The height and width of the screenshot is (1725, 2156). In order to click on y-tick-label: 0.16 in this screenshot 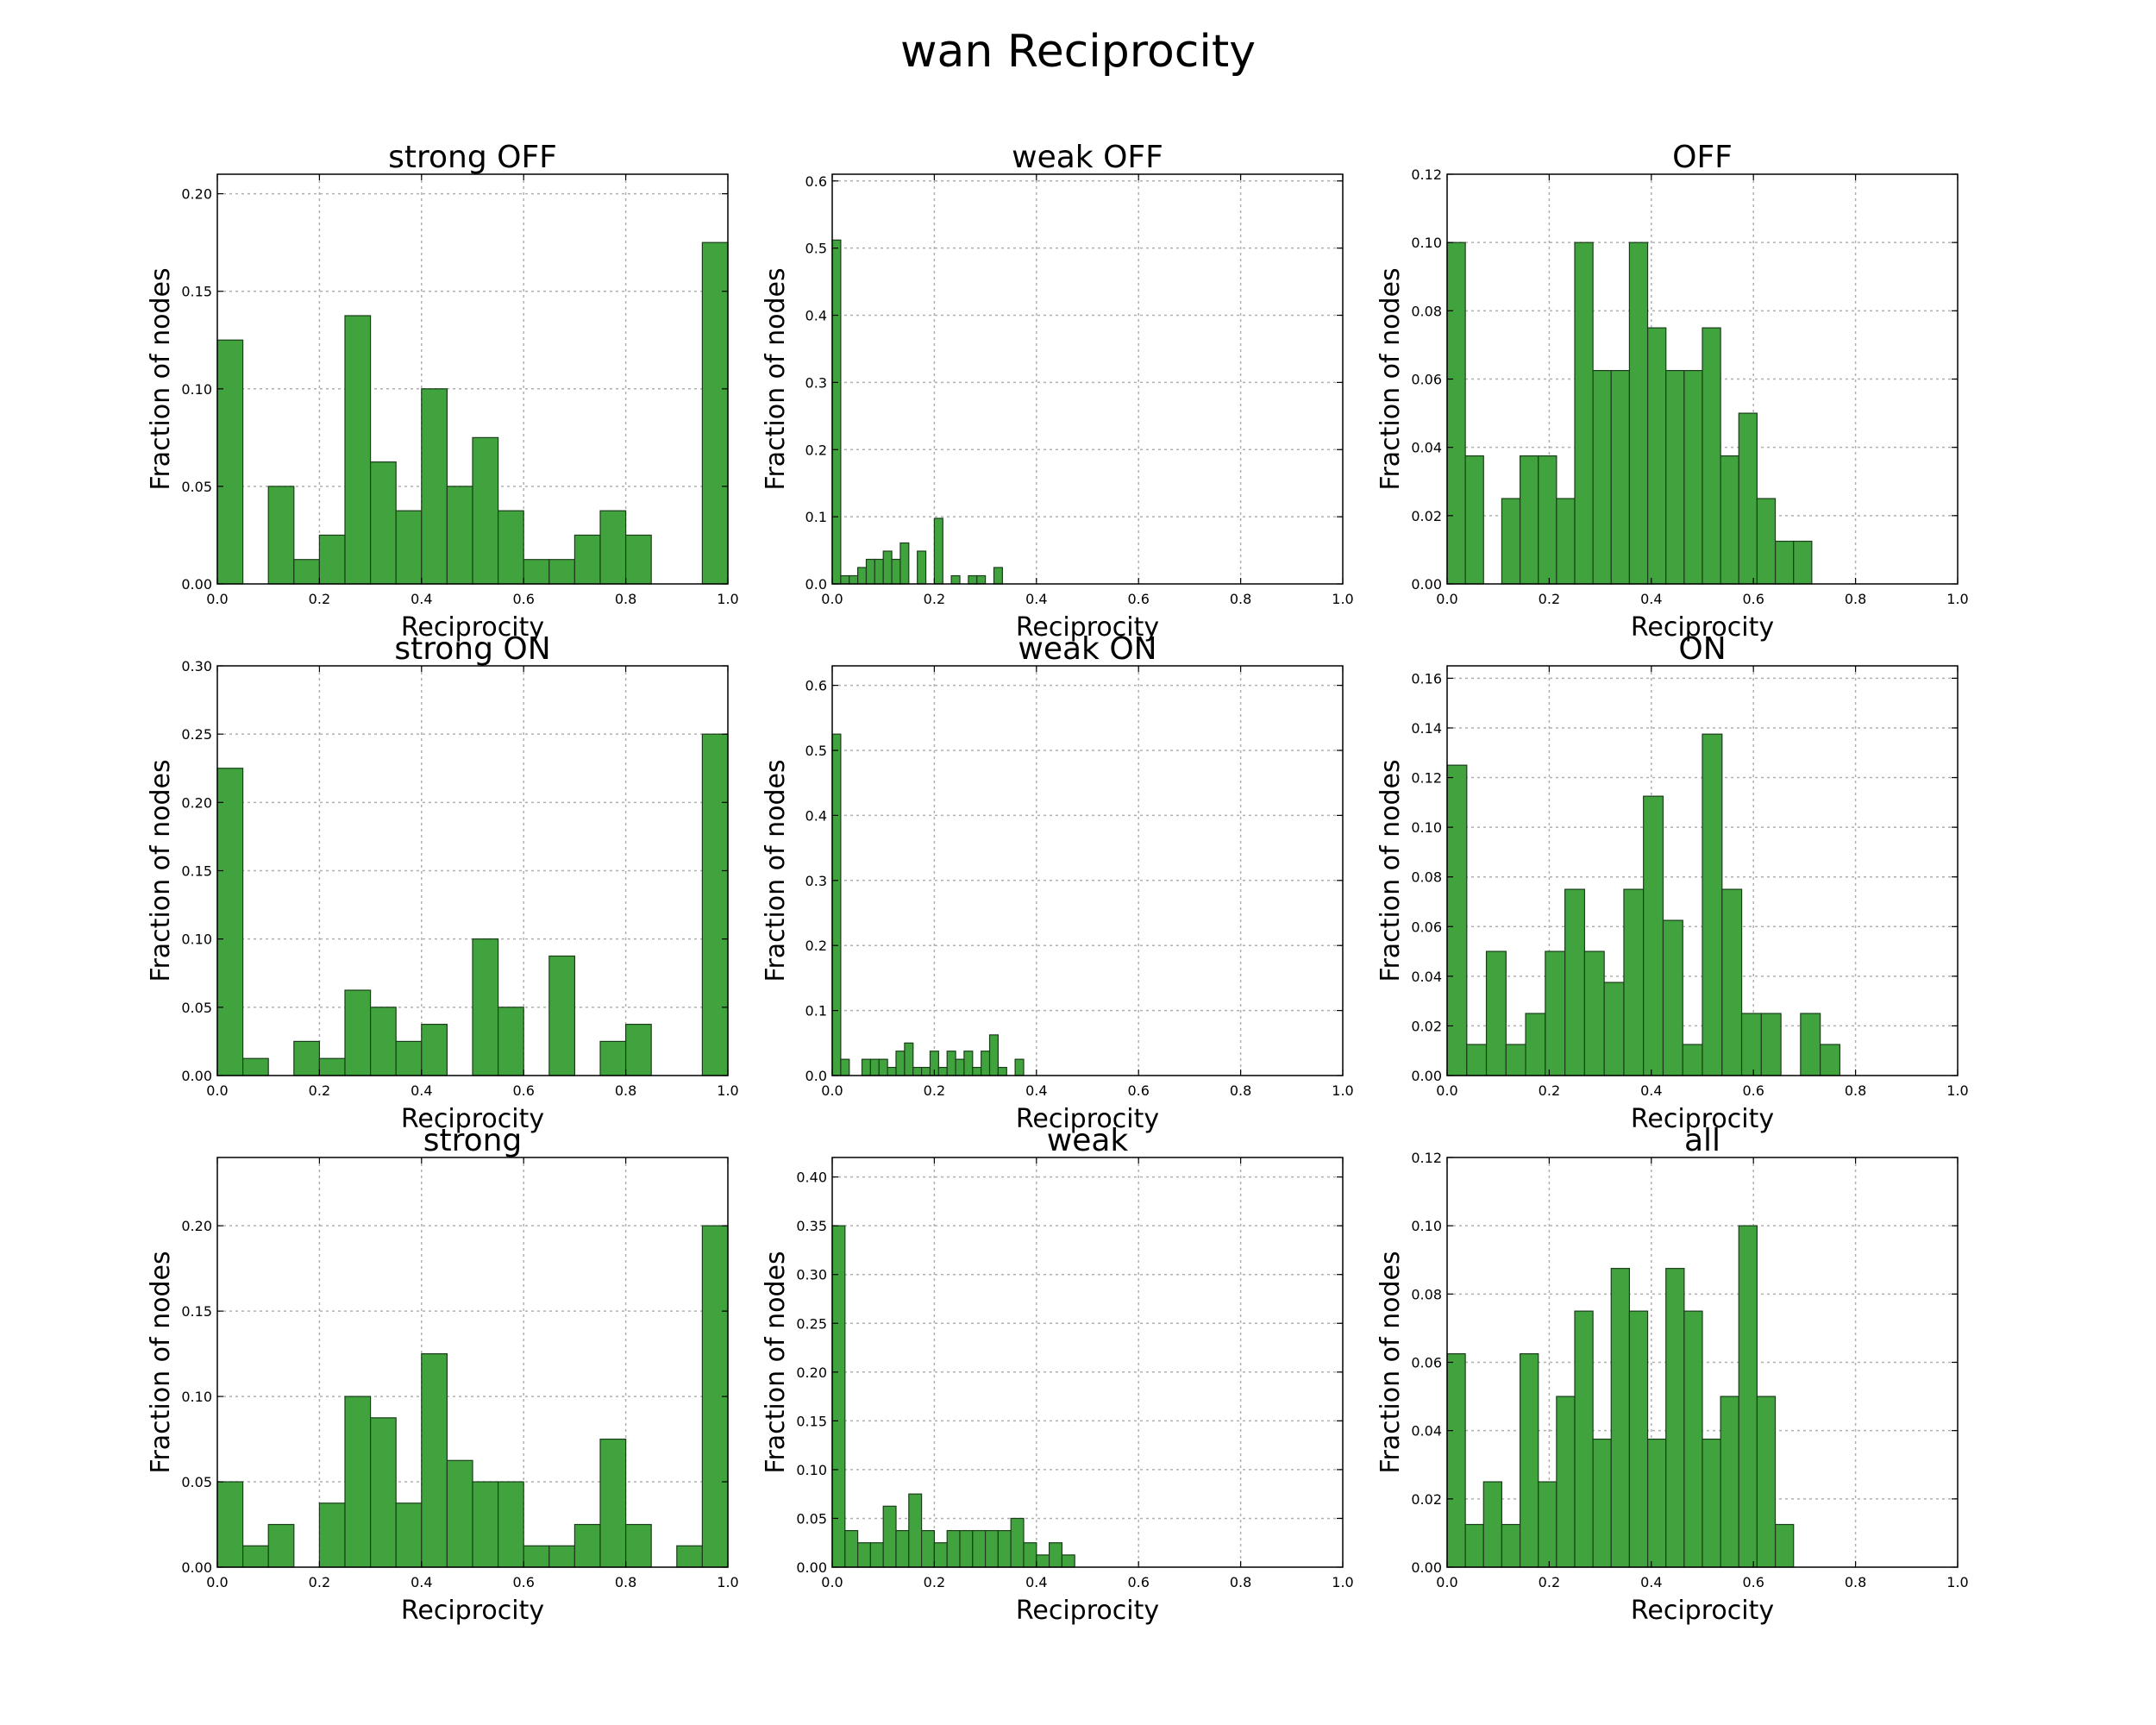, I will do `click(1426, 679)`.